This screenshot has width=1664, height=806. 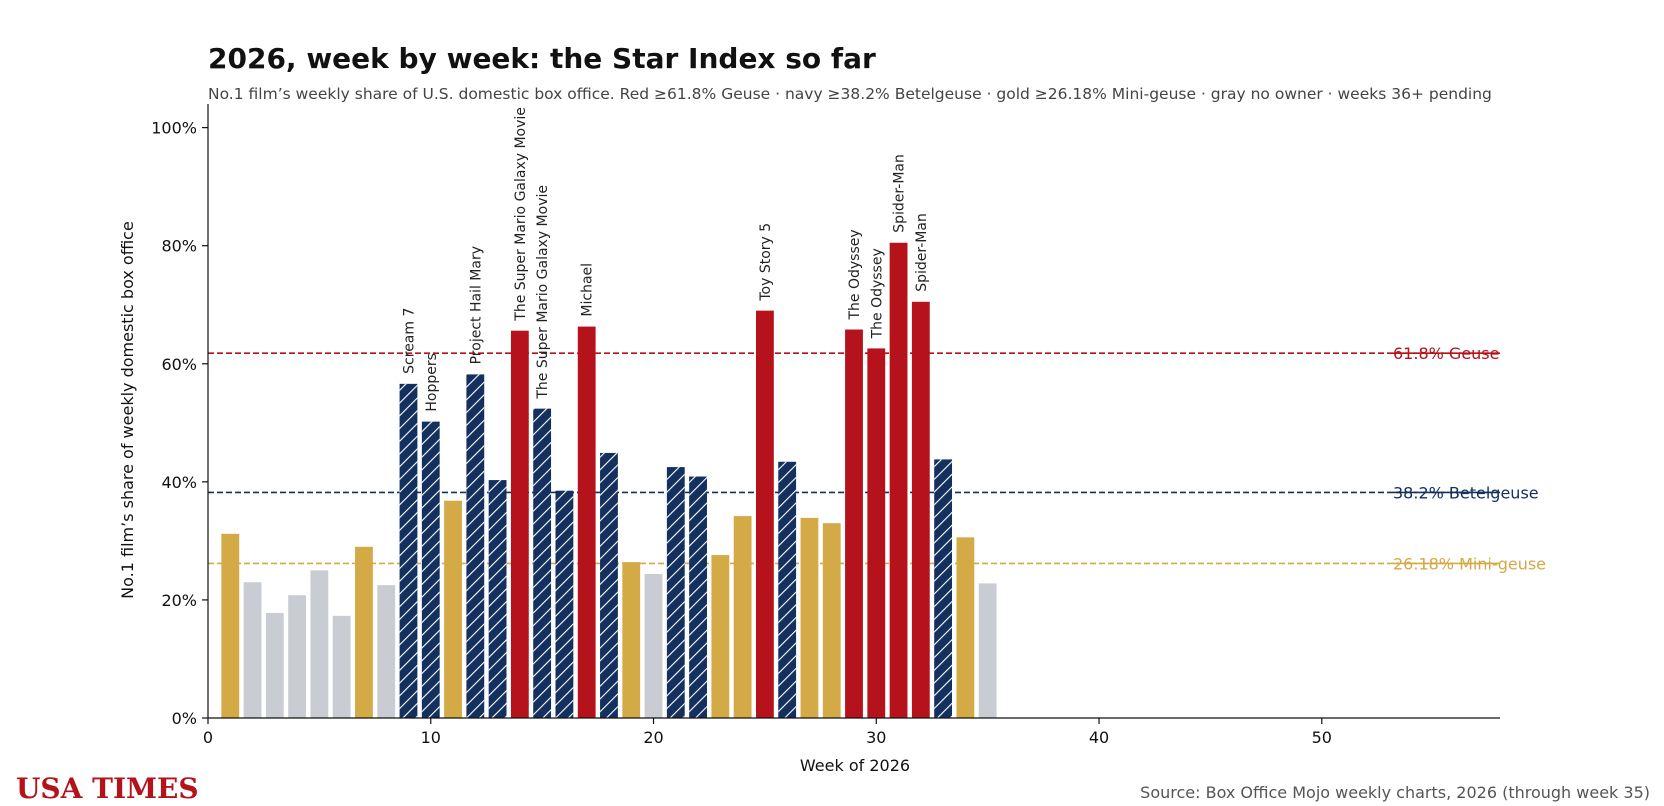 I want to click on bar-label: Michael, so click(x=588, y=290).